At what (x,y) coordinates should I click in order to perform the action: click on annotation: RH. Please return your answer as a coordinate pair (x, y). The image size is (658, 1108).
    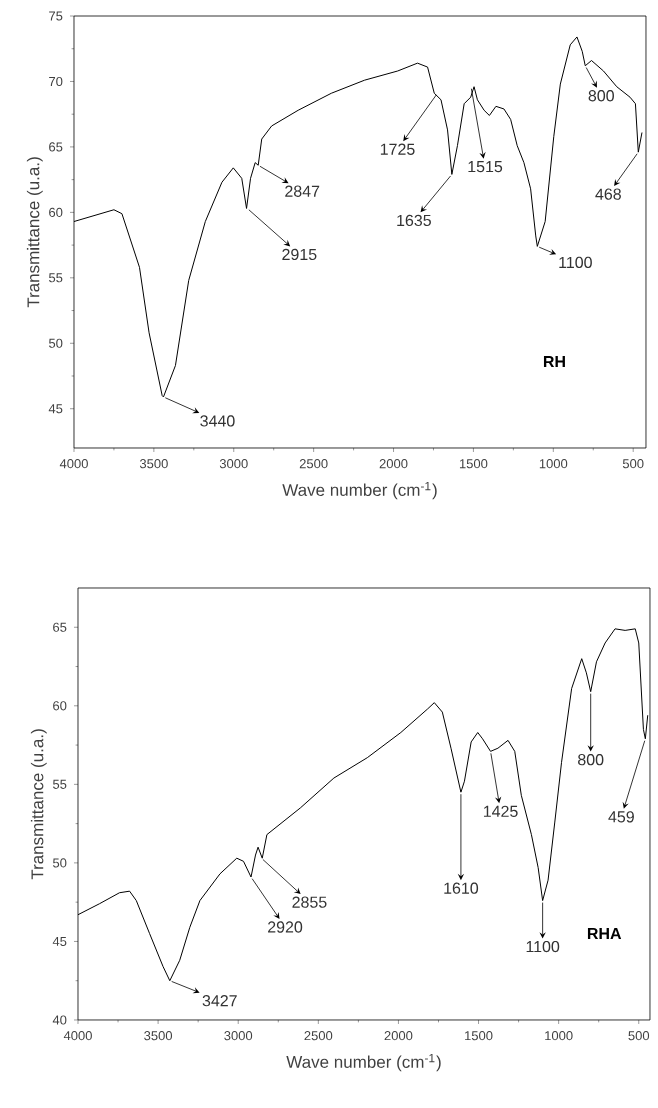
    Looking at the image, I should click on (554, 362).